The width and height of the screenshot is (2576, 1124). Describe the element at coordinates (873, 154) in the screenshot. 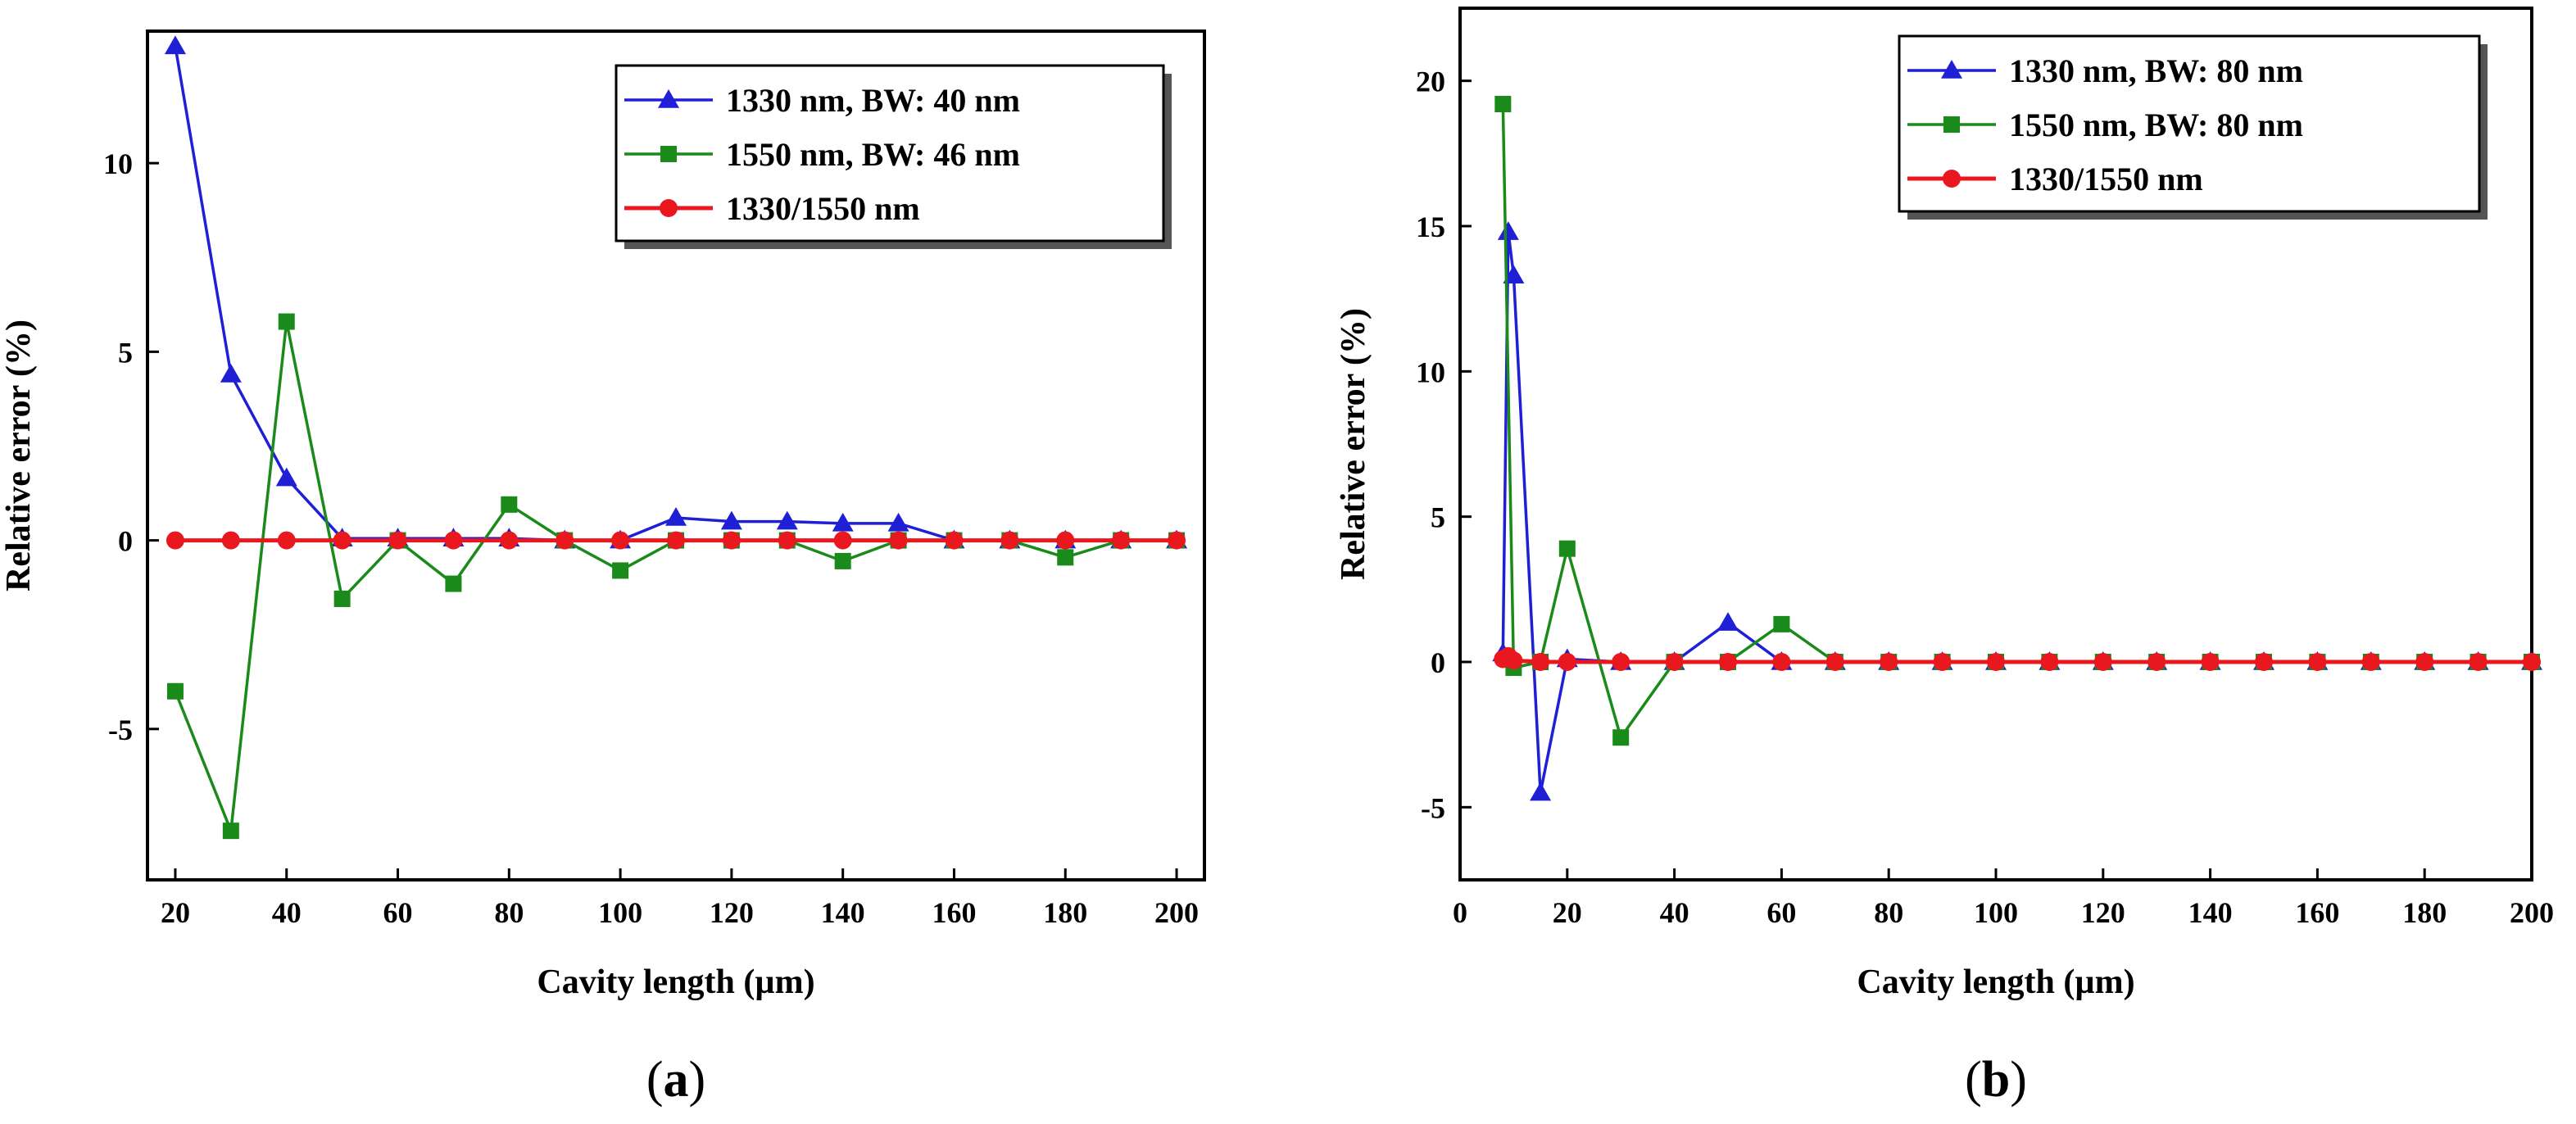

I see `legend-entry: 1550 nm, BW: 46 nm` at that location.